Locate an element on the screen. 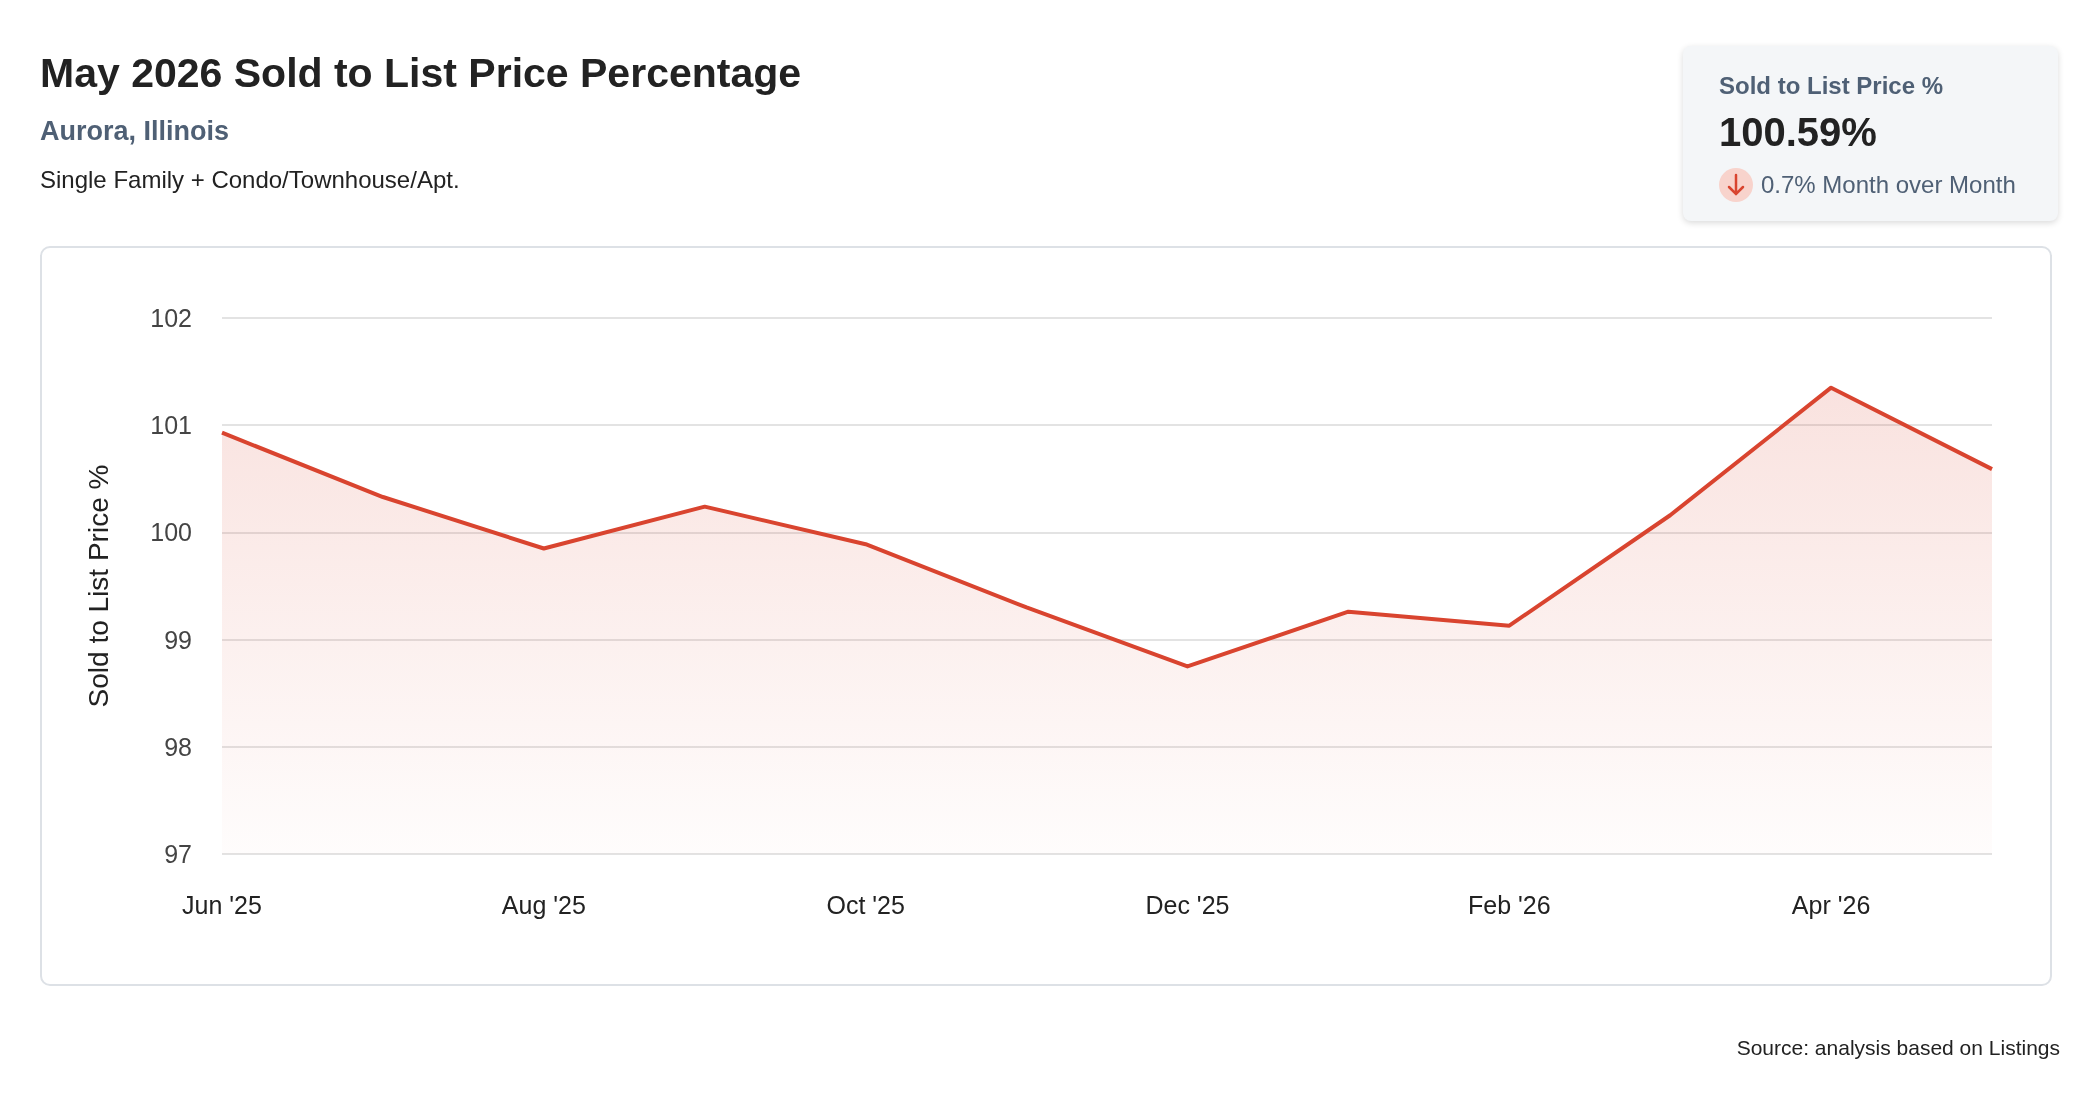 The width and height of the screenshot is (2096, 1100). x-tick-label: Aug '25 is located at coordinates (543, 904).